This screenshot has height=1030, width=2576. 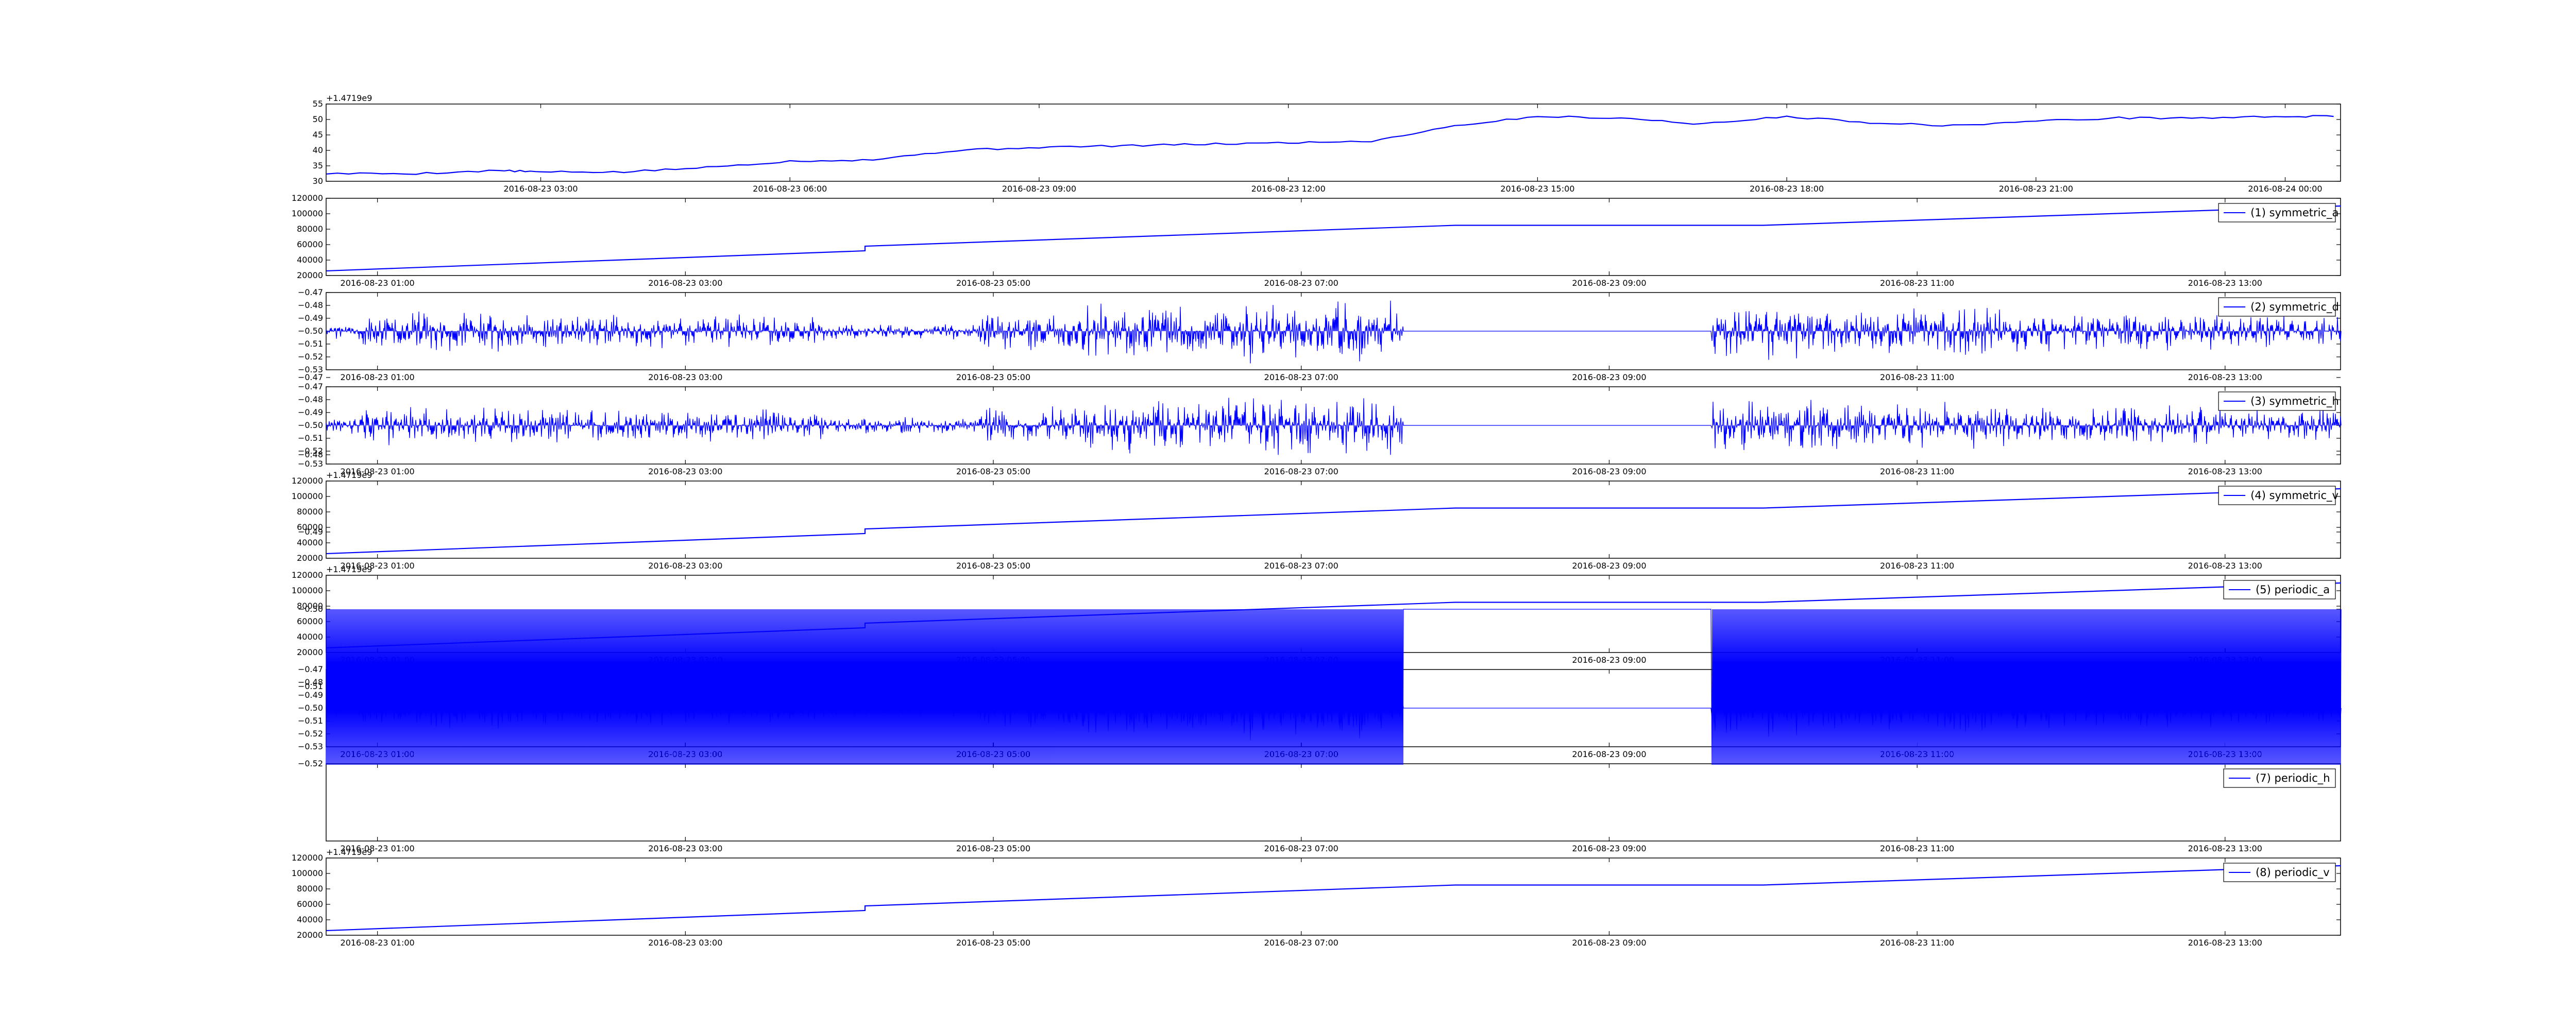 I want to click on x-tick-label: 2016-08-23 06:00, so click(x=790, y=189).